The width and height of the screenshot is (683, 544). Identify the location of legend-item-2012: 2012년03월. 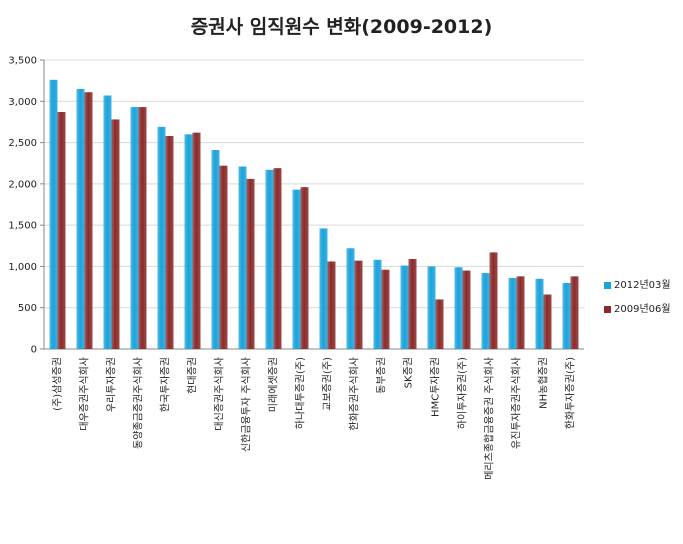
(637, 283).